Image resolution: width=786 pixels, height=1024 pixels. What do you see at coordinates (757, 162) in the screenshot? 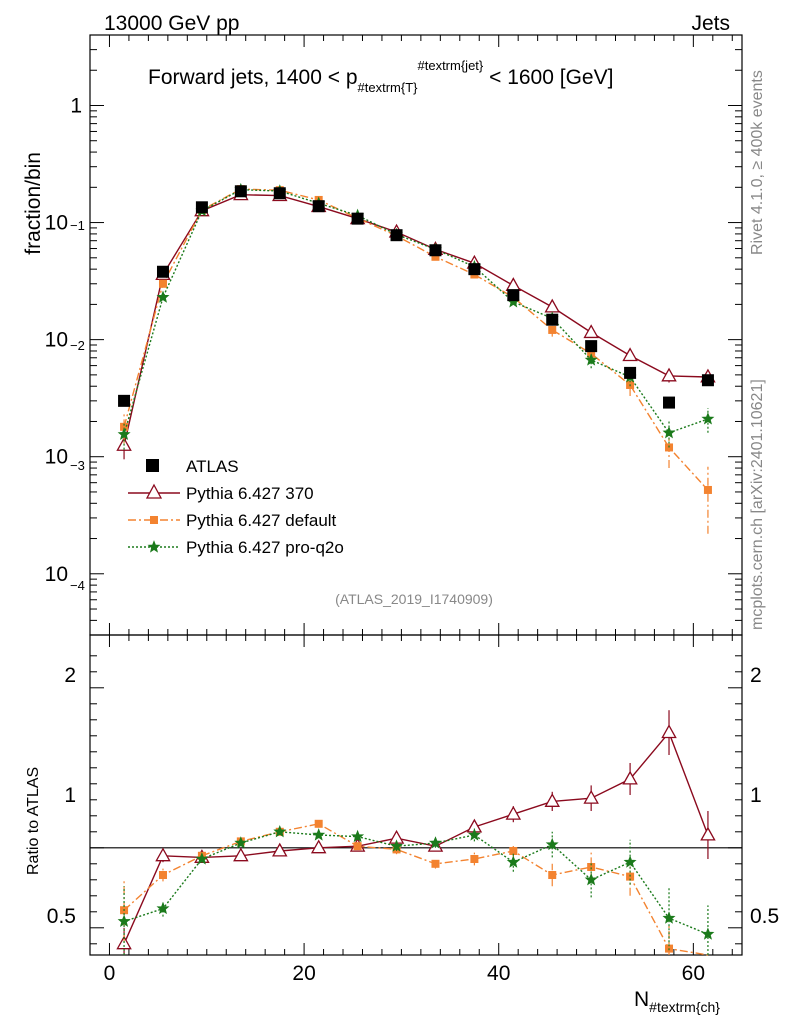
I see `rivet-label: Rivet 4.1.0, ≥ 400k events` at bounding box center [757, 162].